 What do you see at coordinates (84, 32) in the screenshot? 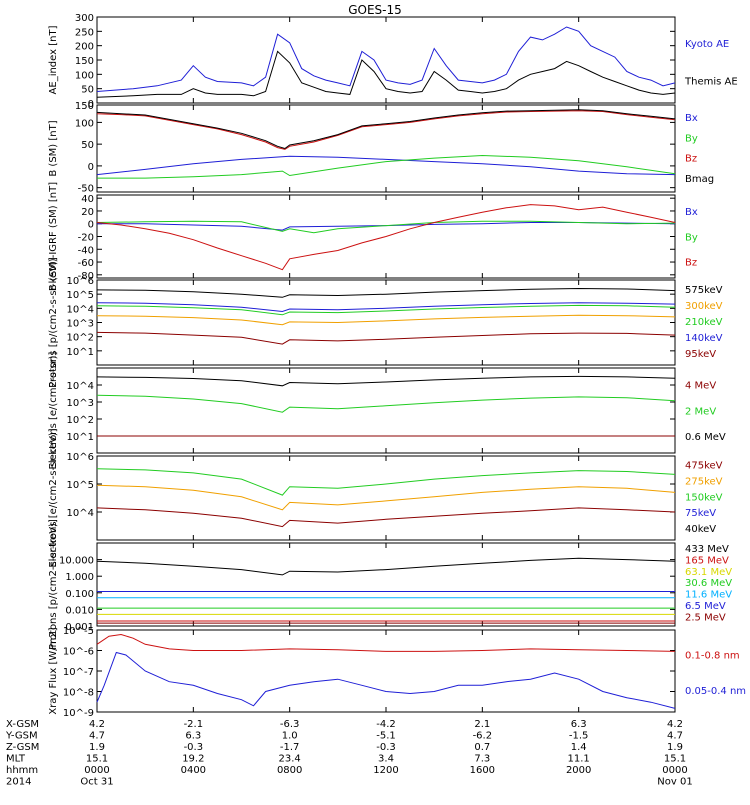
I see `y-tick-label: 250` at bounding box center [84, 32].